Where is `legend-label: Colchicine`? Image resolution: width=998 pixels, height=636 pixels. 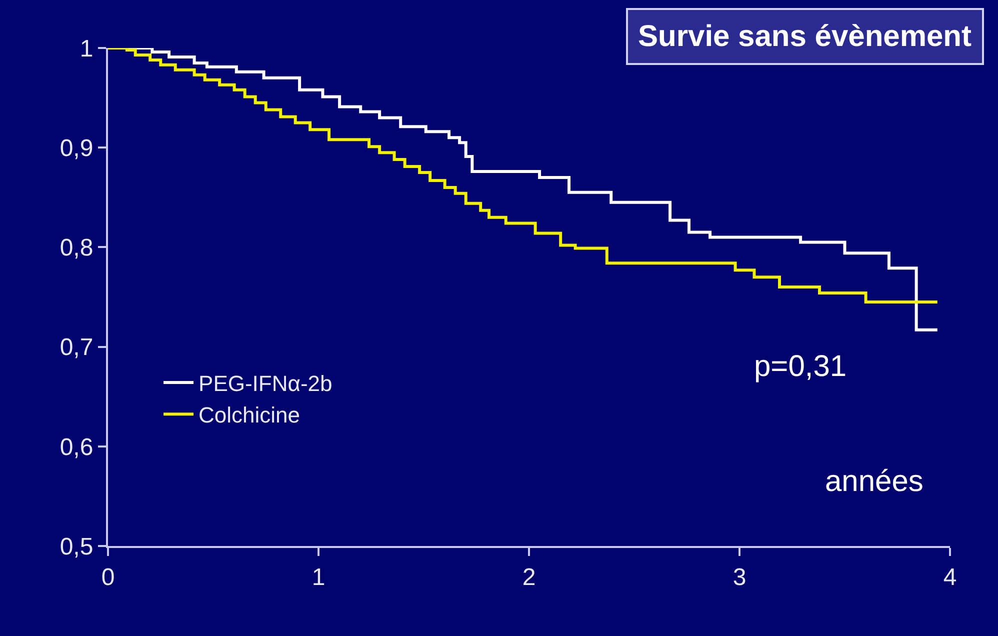 legend-label: Colchicine is located at coordinates (249, 415).